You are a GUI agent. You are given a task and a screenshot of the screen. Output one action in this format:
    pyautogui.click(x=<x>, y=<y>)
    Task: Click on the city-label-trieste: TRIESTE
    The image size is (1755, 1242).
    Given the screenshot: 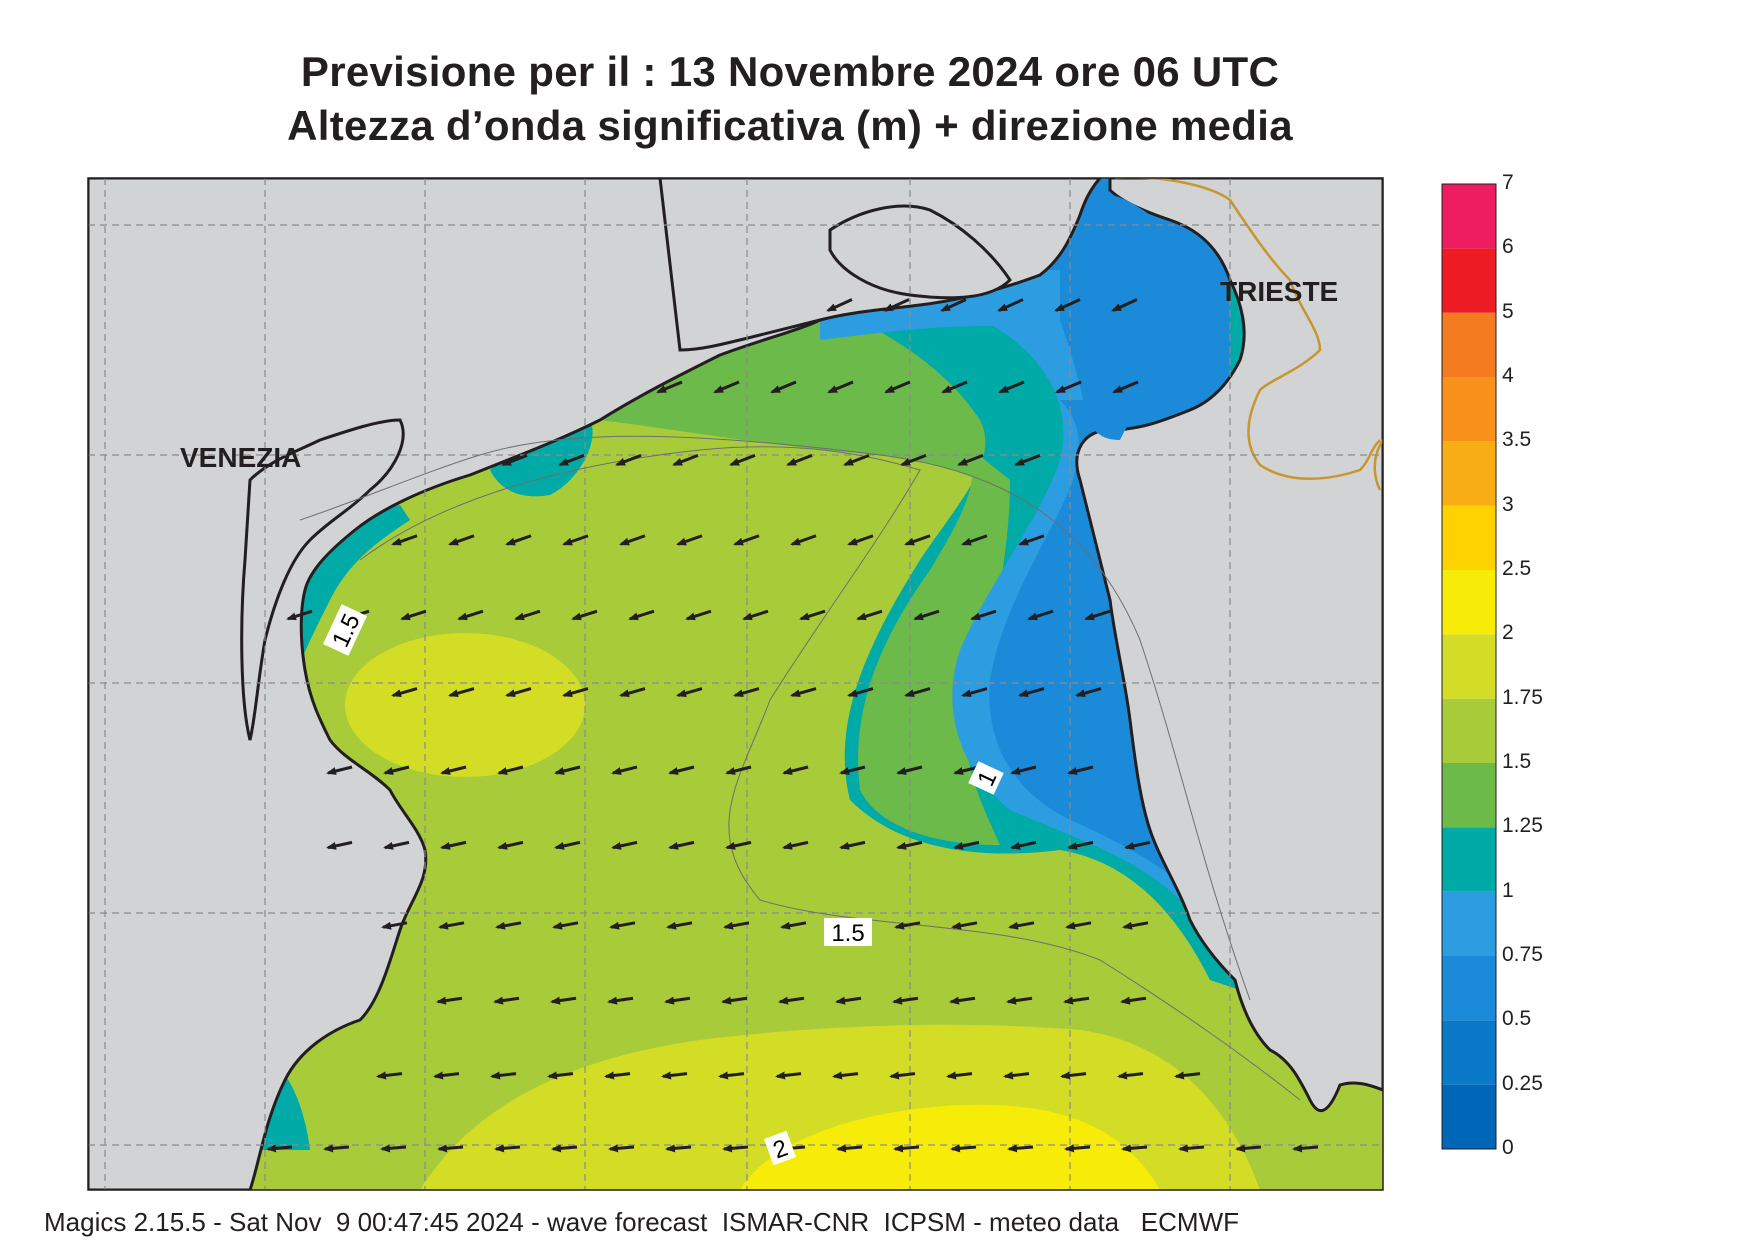 What is the action you would take?
    pyautogui.click(x=1279, y=291)
    